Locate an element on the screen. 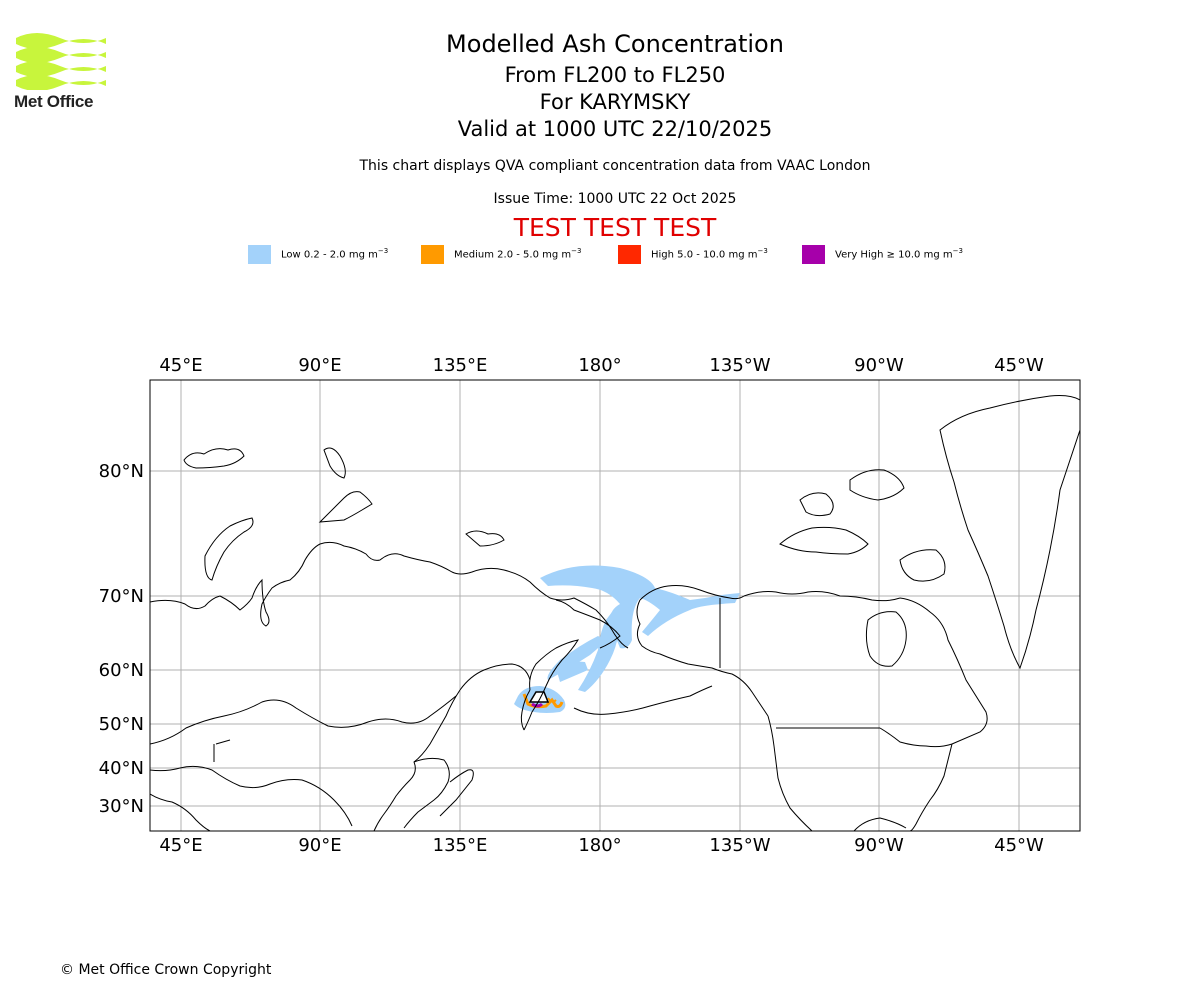  flight-level-range: From FL200 to FL250 is located at coordinates (615, 75).